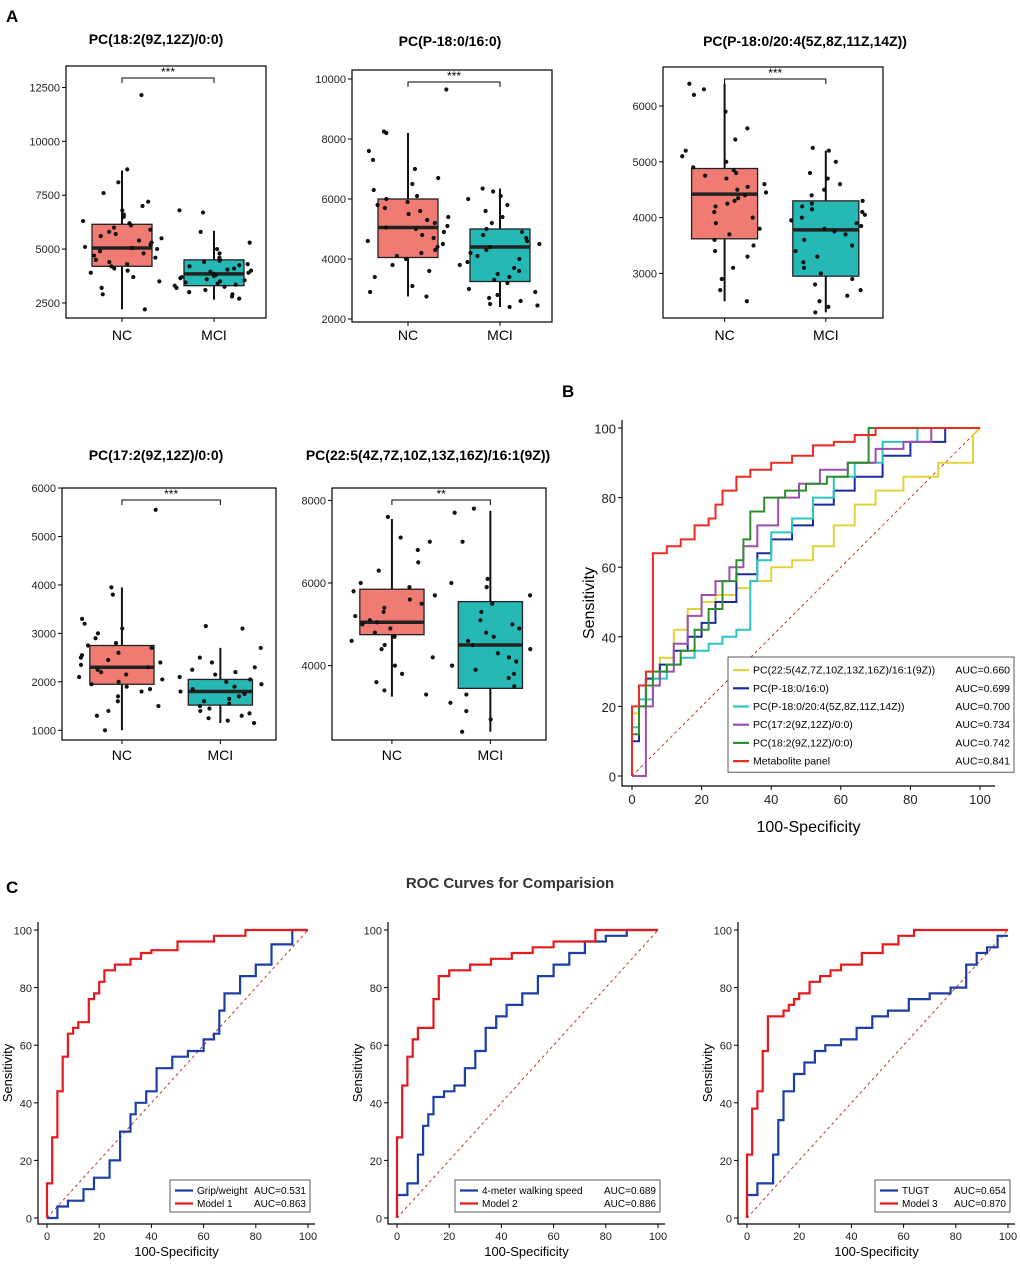 This screenshot has width=1021, height=1268. What do you see at coordinates (450, 41) in the screenshot?
I see `chart-title: PC(P-18:0/16:0)` at bounding box center [450, 41].